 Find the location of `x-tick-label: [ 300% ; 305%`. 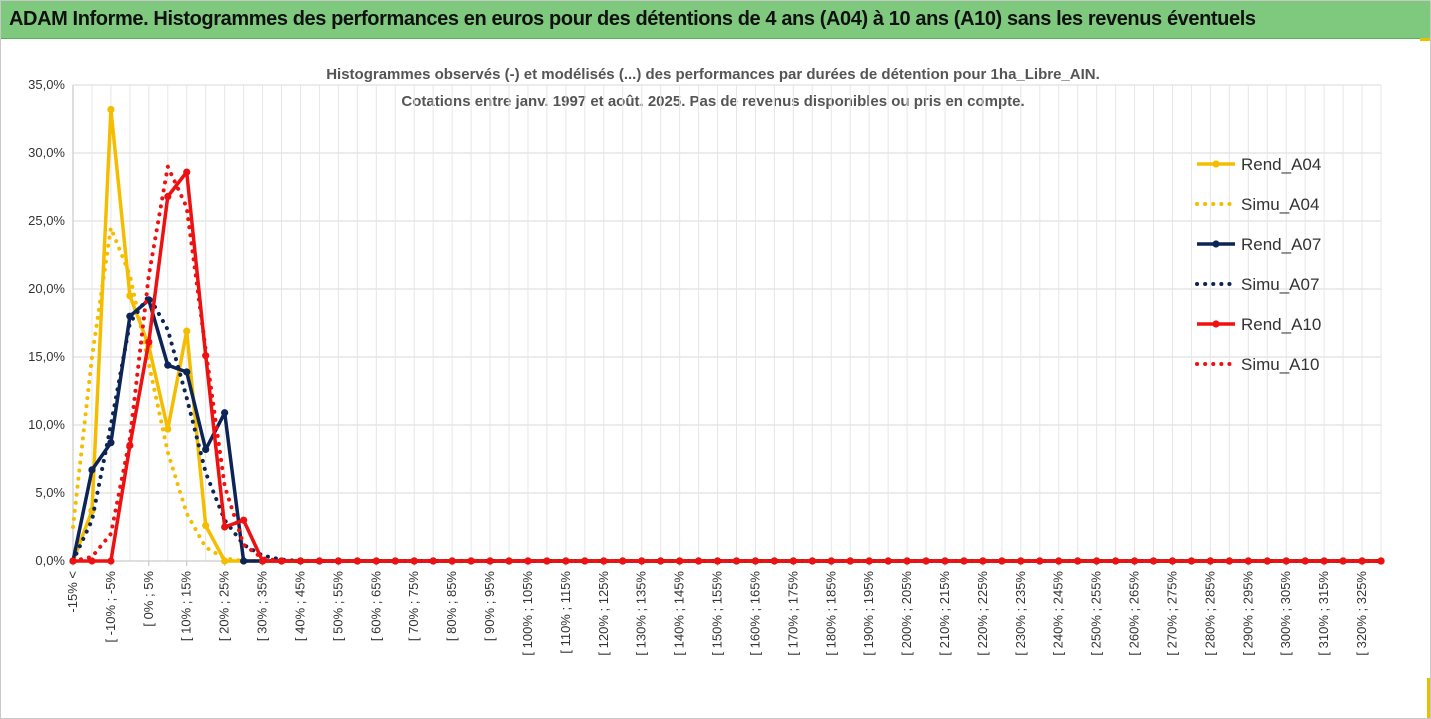

x-tick-label: [ 300% ; 305% is located at coordinates (1285, 613).